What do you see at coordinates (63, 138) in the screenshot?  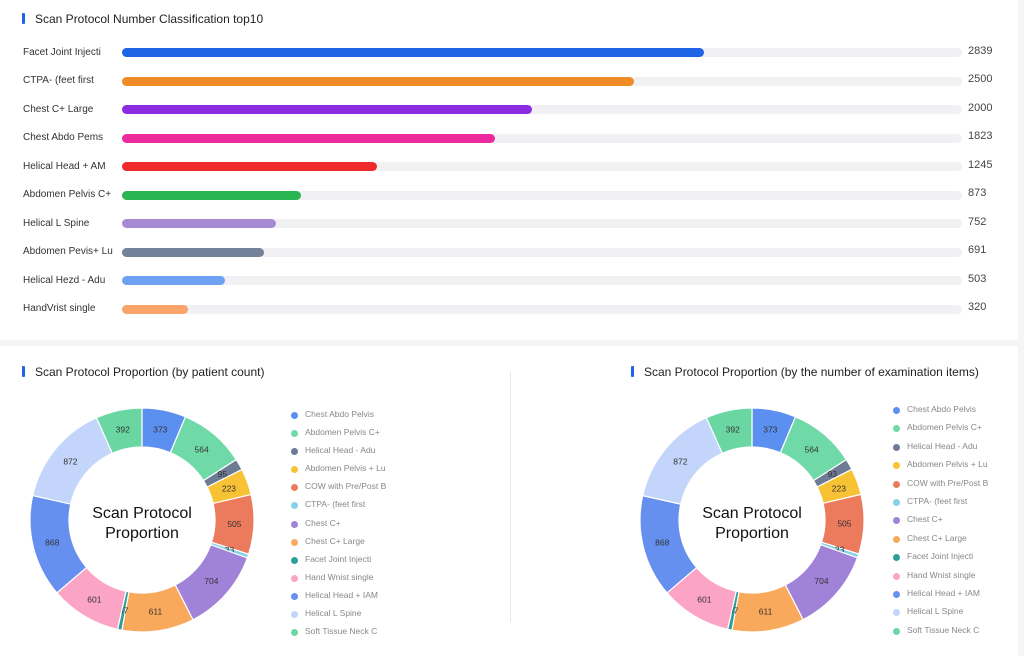 I see `bar-label: Chest Abdo Pems` at bounding box center [63, 138].